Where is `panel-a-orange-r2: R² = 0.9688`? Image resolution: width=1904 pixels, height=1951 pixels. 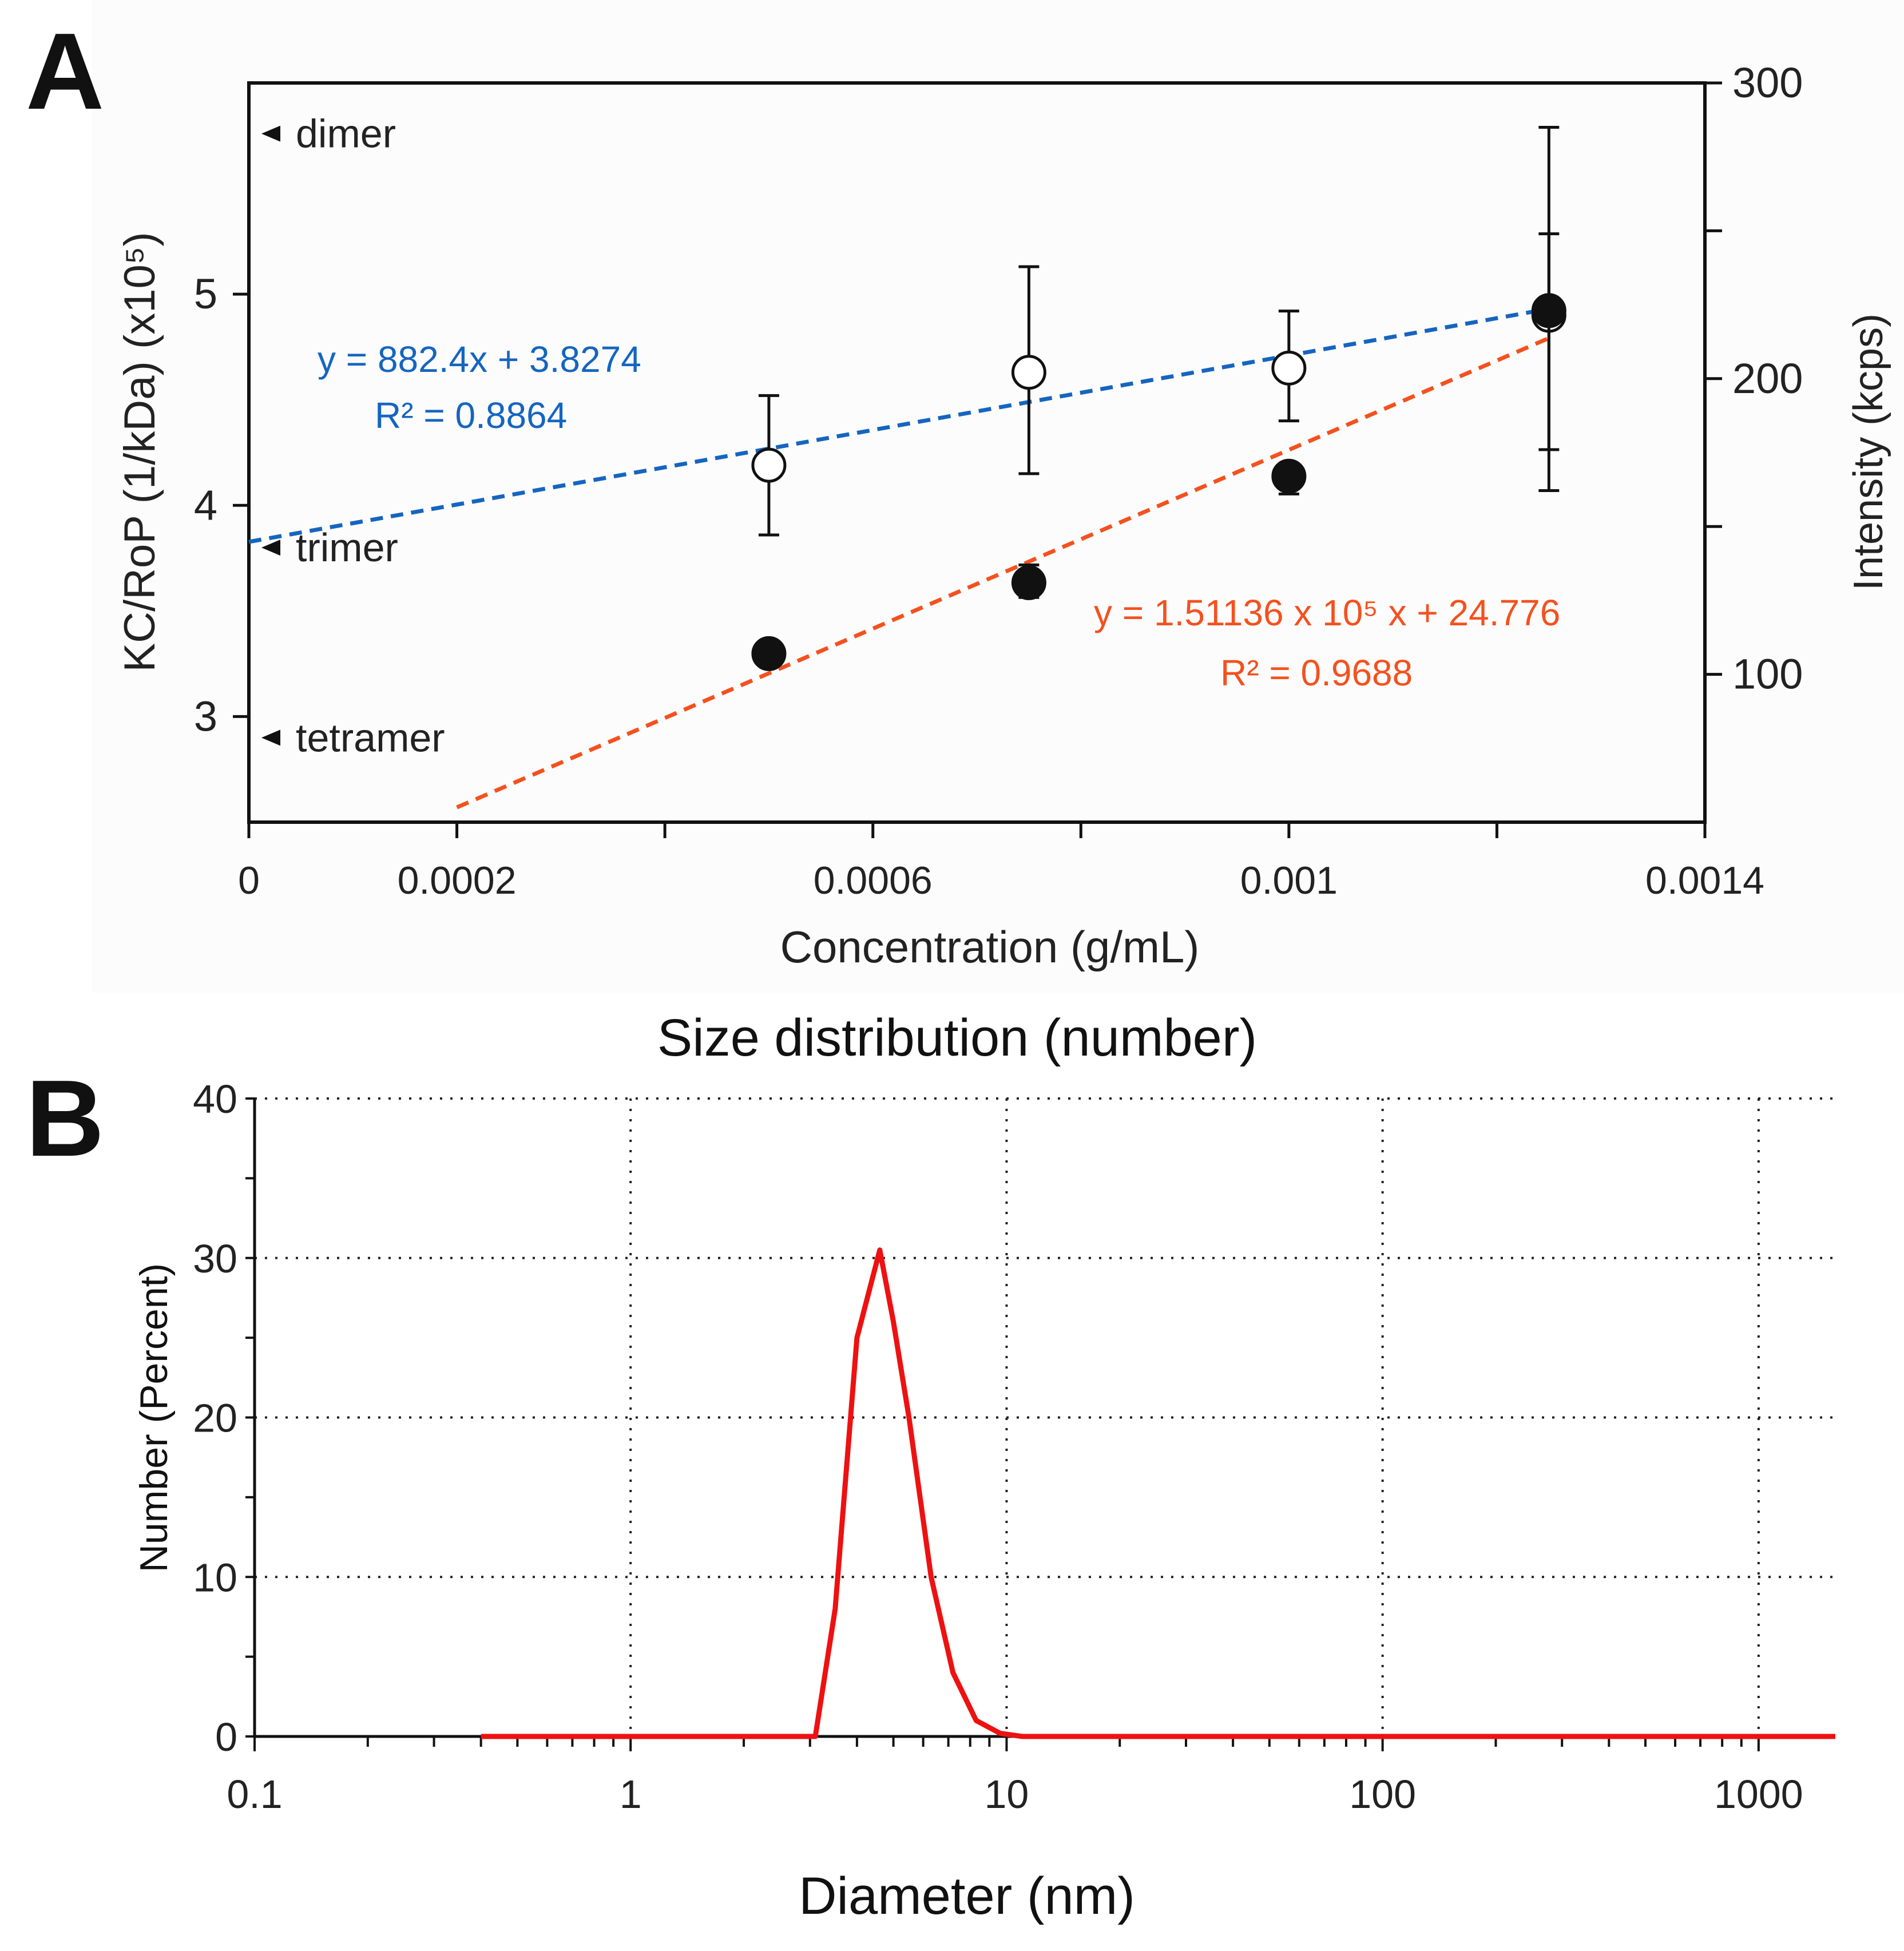
panel-a-orange-r2: R² = 0.9688 is located at coordinates (1316, 672).